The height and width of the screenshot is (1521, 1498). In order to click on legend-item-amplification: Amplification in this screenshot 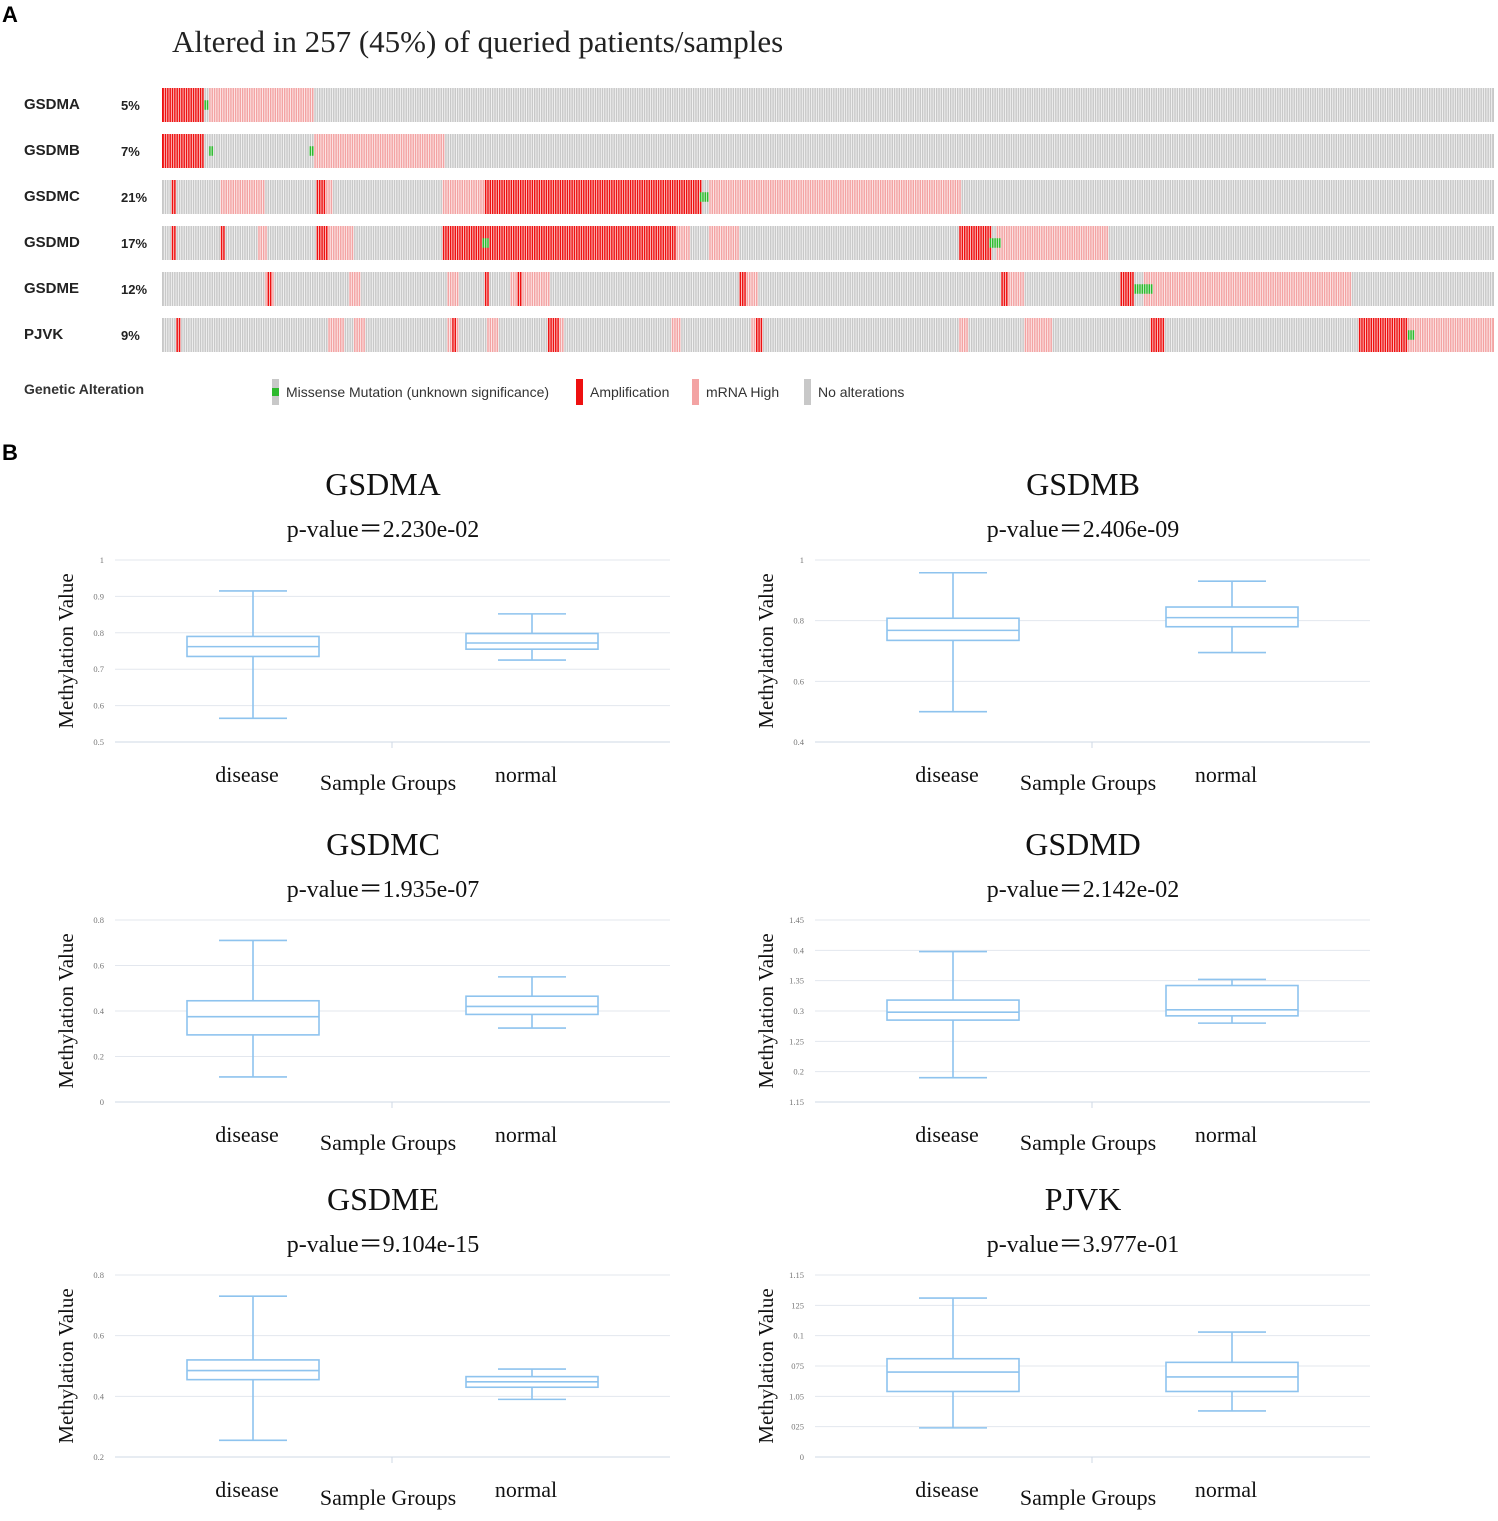, I will do `click(622, 392)`.